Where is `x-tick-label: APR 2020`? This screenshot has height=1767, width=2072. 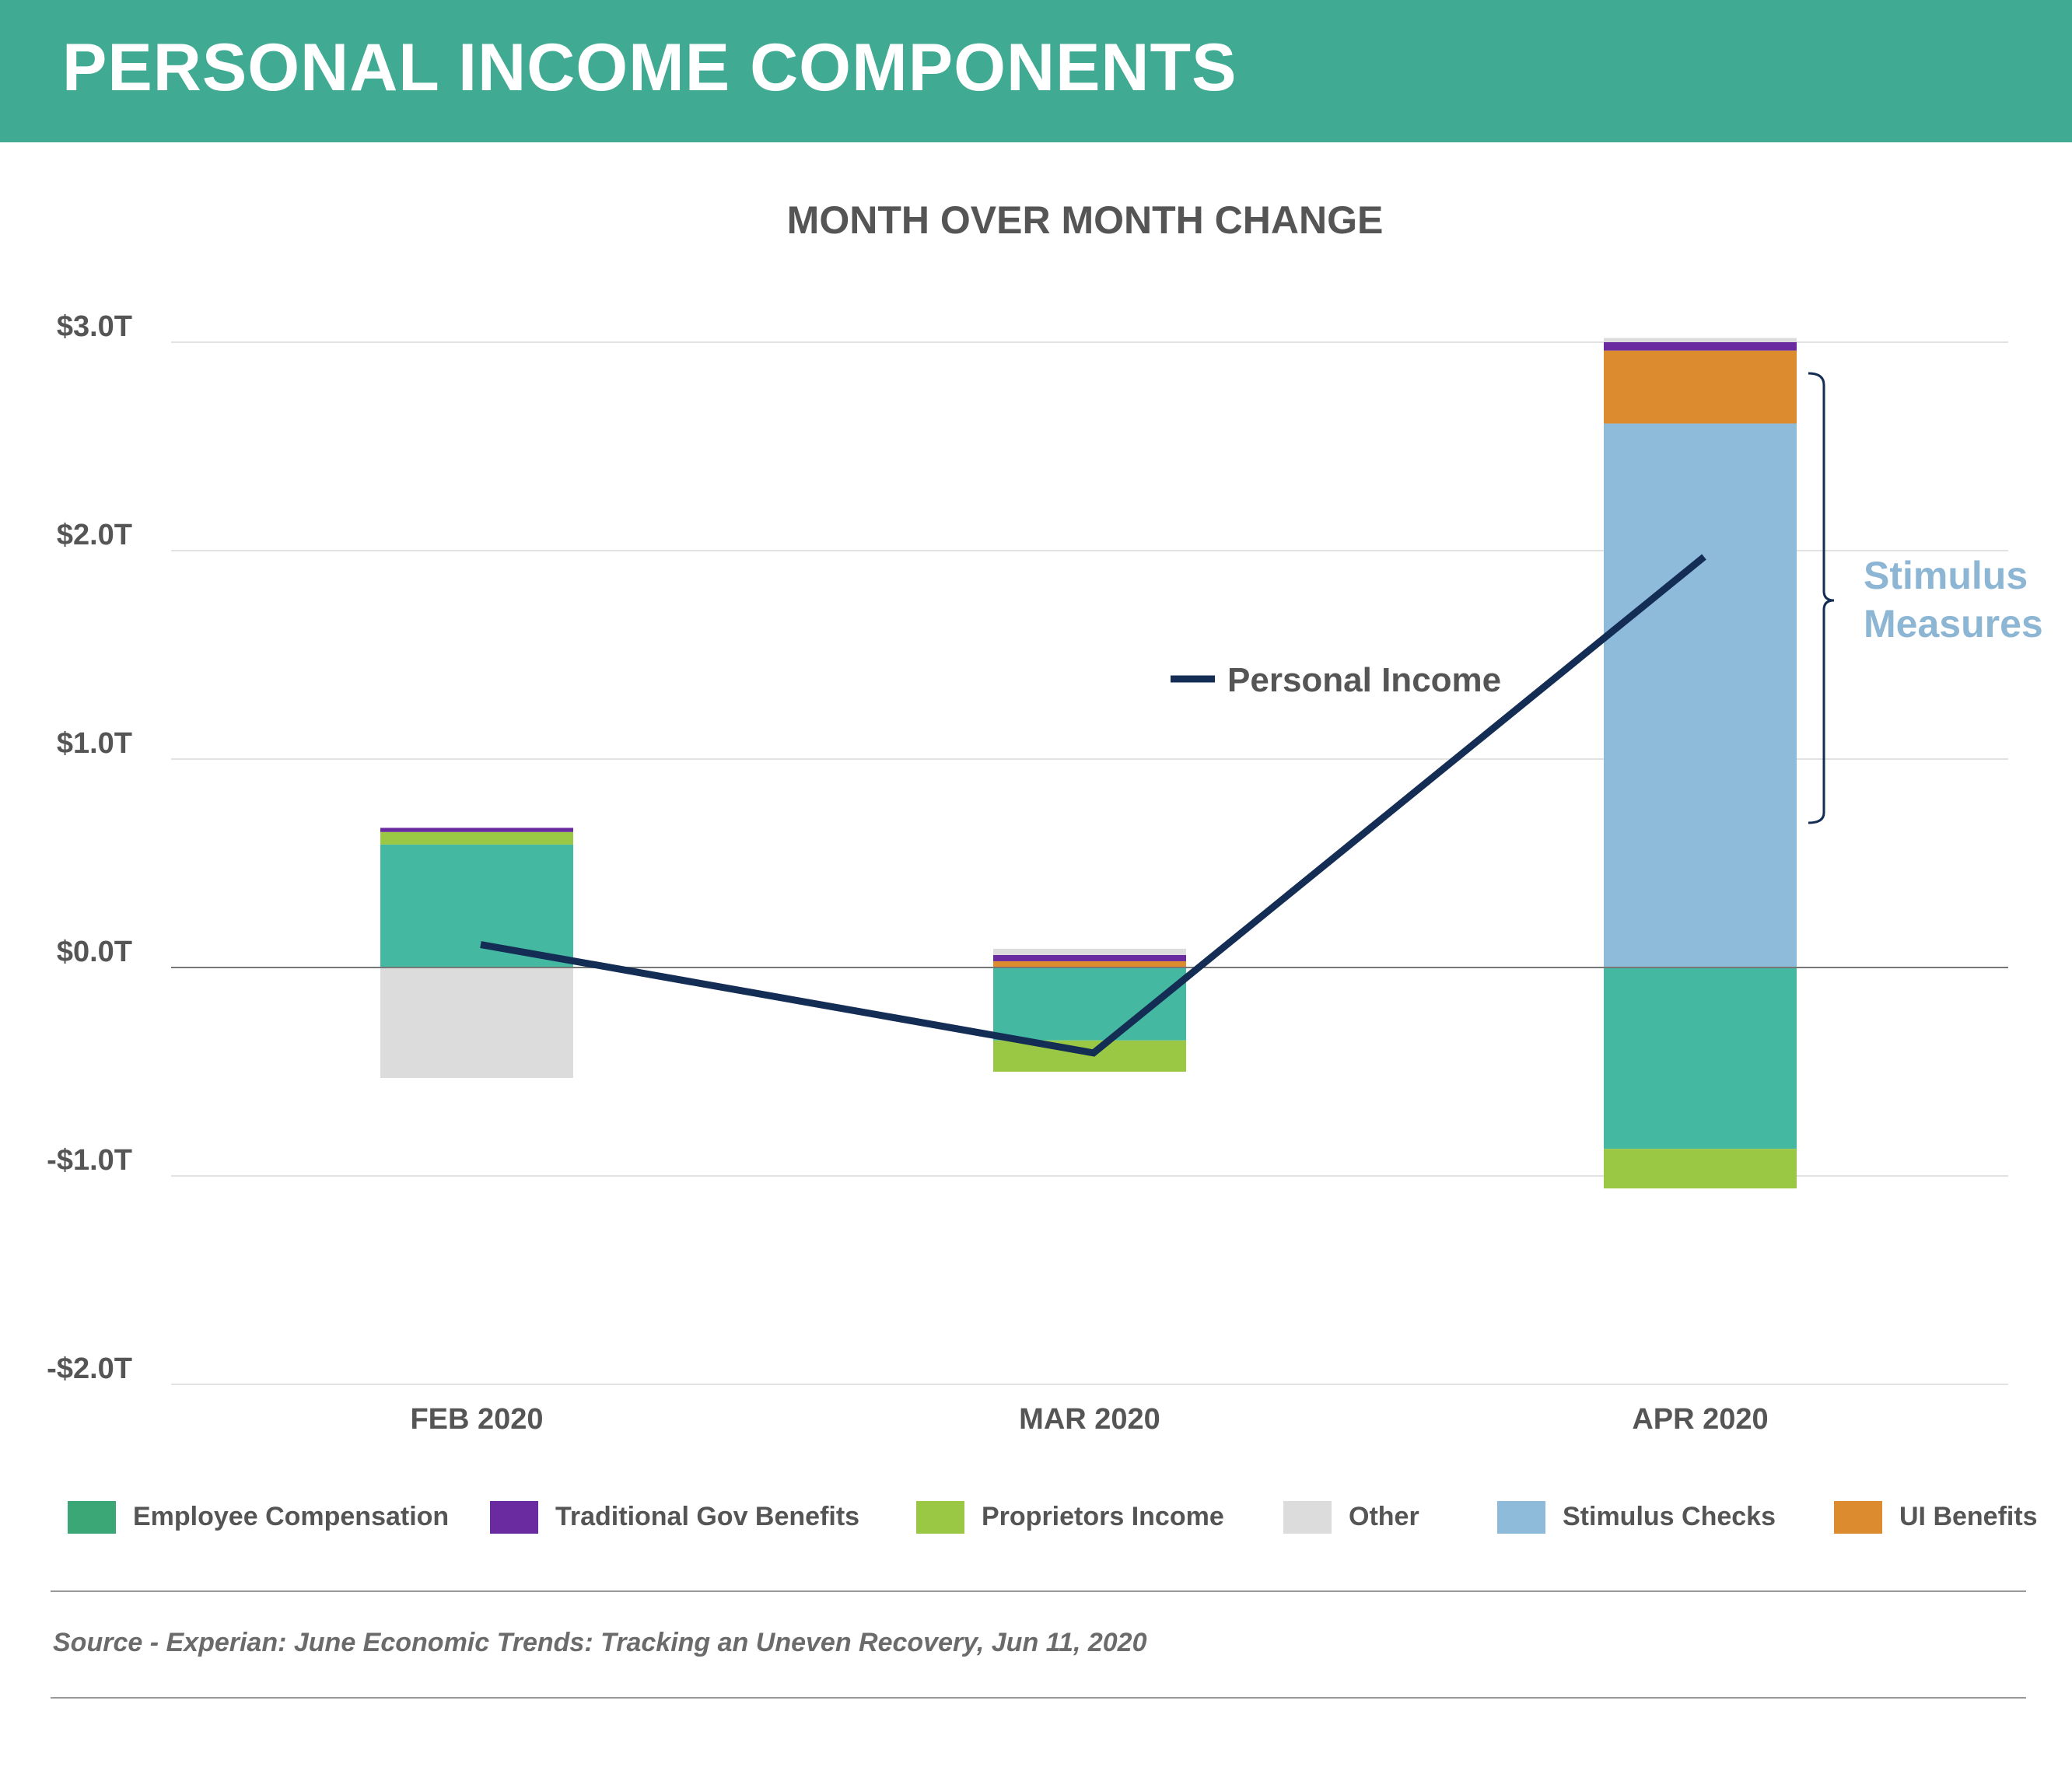 x-tick-label: APR 2020 is located at coordinates (1700, 1419).